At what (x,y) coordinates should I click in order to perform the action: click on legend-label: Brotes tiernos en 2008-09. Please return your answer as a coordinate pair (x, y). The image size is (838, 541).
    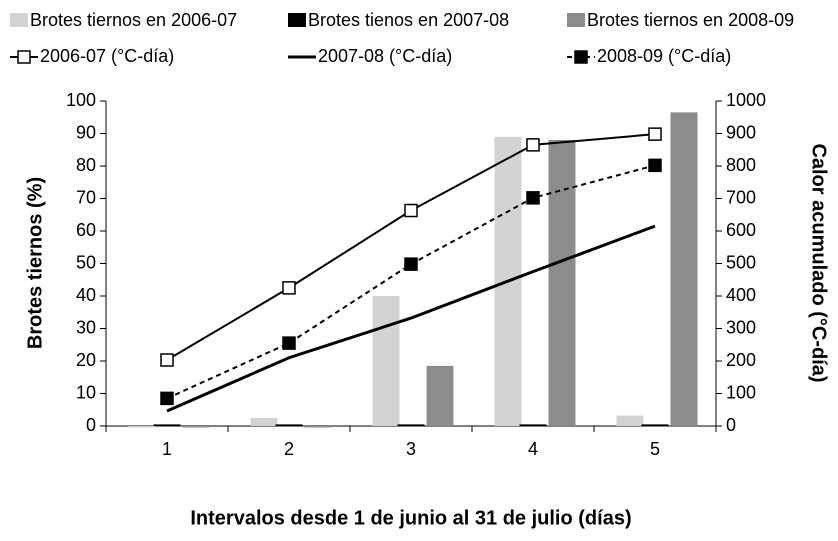
    Looking at the image, I should click on (690, 20).